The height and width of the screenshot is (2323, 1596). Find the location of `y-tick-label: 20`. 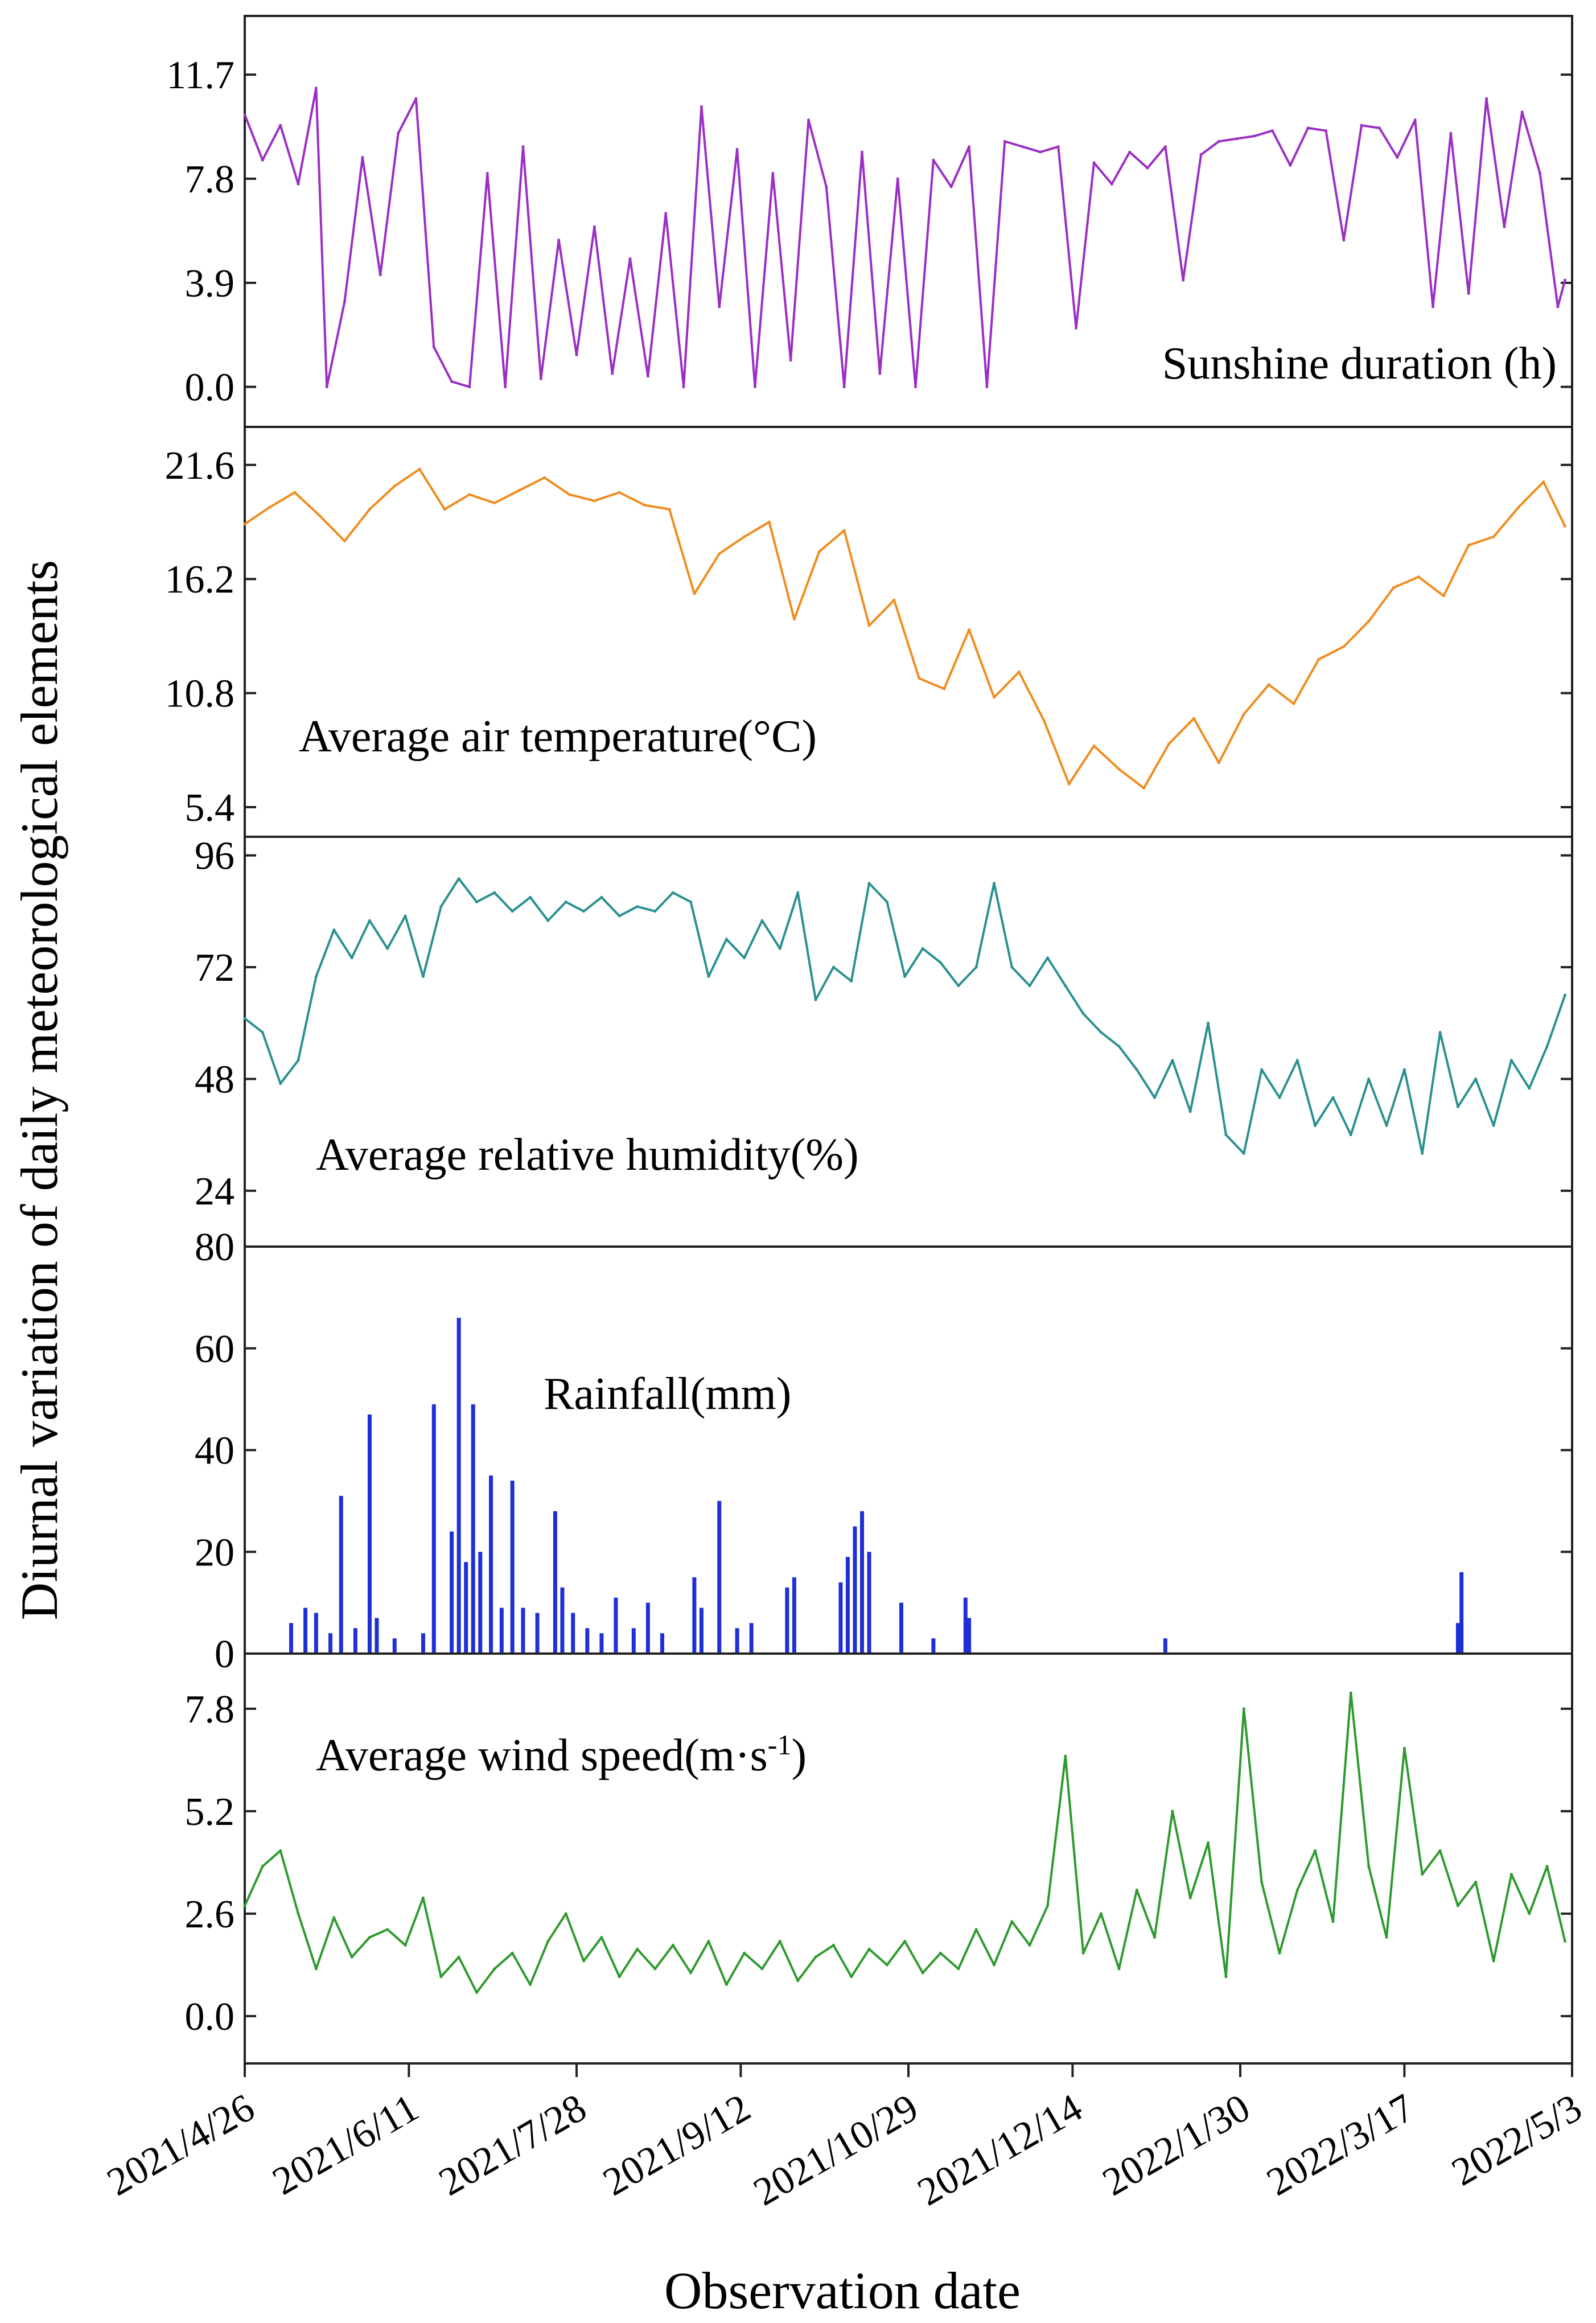

y-tick-label: 20 is located at coordinates (215, 1553).